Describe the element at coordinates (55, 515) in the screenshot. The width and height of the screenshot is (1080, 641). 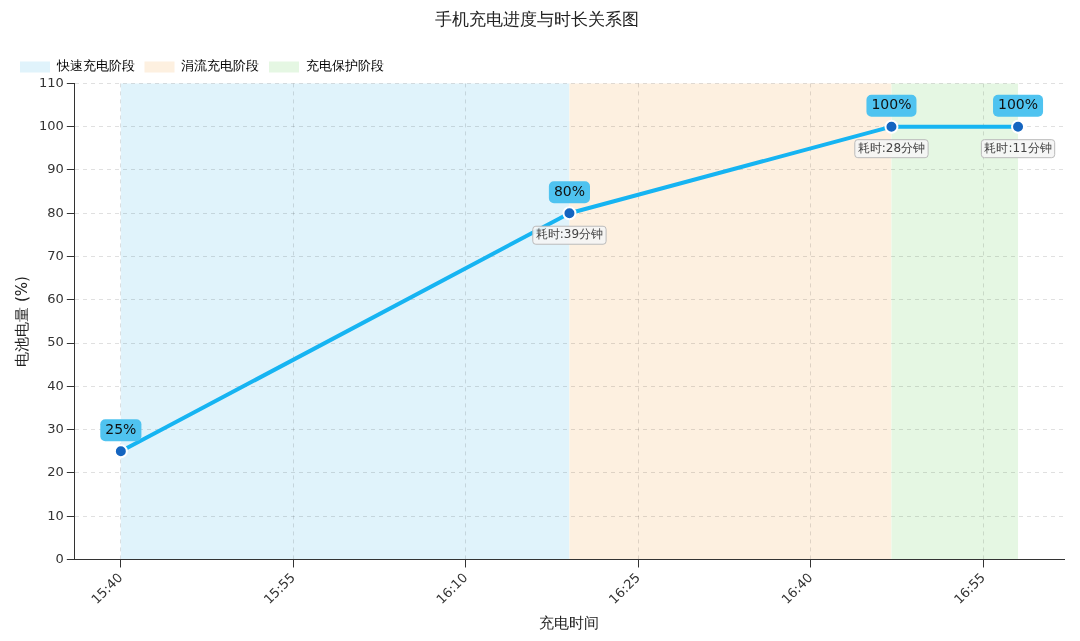
I see `y-tick-label: 10` at that location.